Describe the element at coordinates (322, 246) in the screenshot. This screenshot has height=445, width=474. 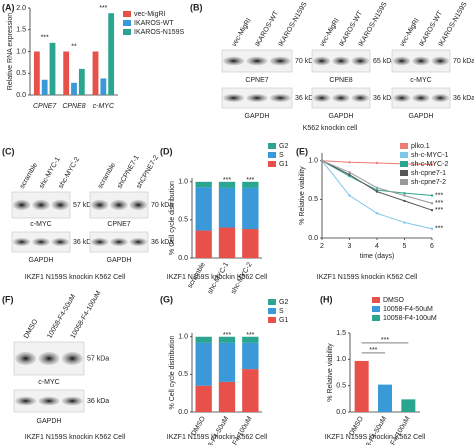
I see `x-tick-label: 2` at that location.